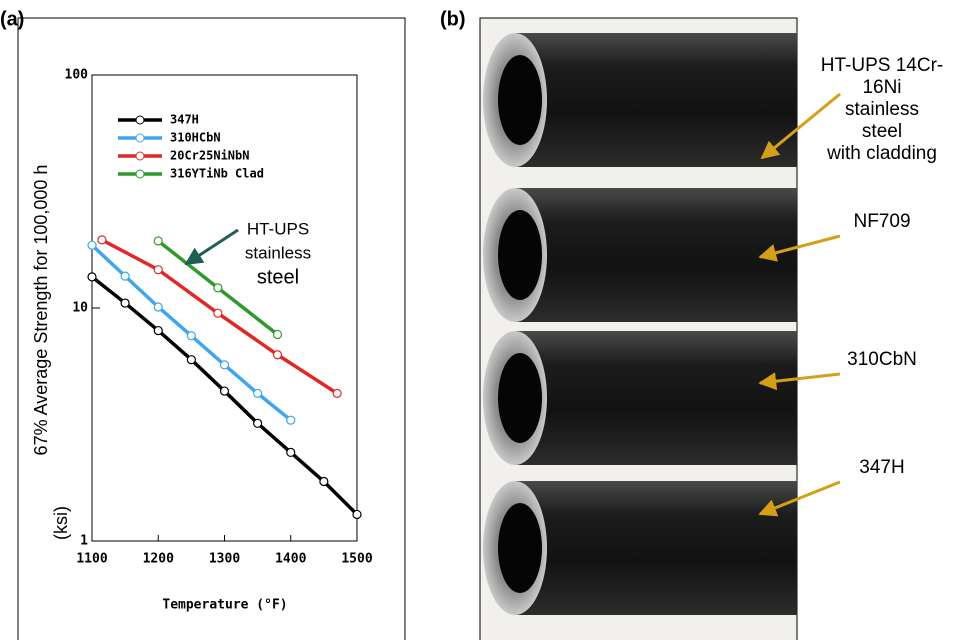 The width and height of the screenshot is (967, 640). Describe the element at coordinates (61, 523) in the screenshot. I see `y-axis-unit: (ksi)` at that location.